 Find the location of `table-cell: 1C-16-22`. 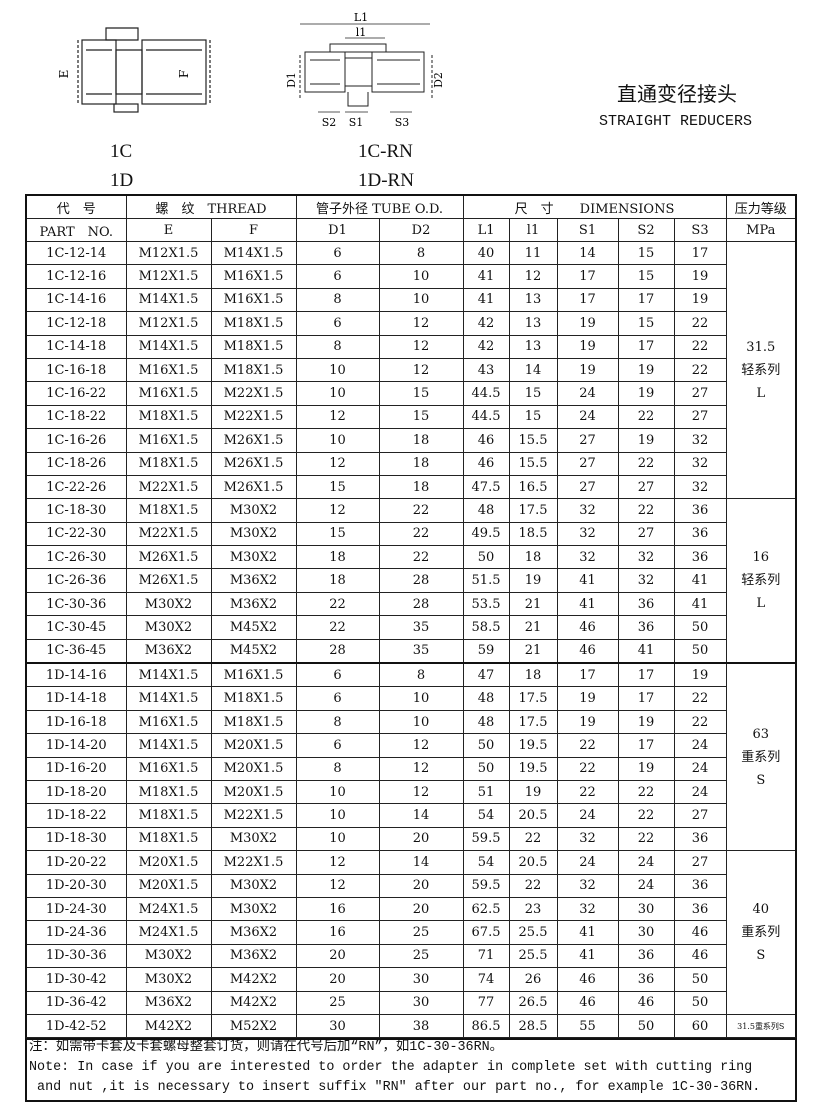

table-cell: 1C-16-22 is located at coordinates (76, 393).